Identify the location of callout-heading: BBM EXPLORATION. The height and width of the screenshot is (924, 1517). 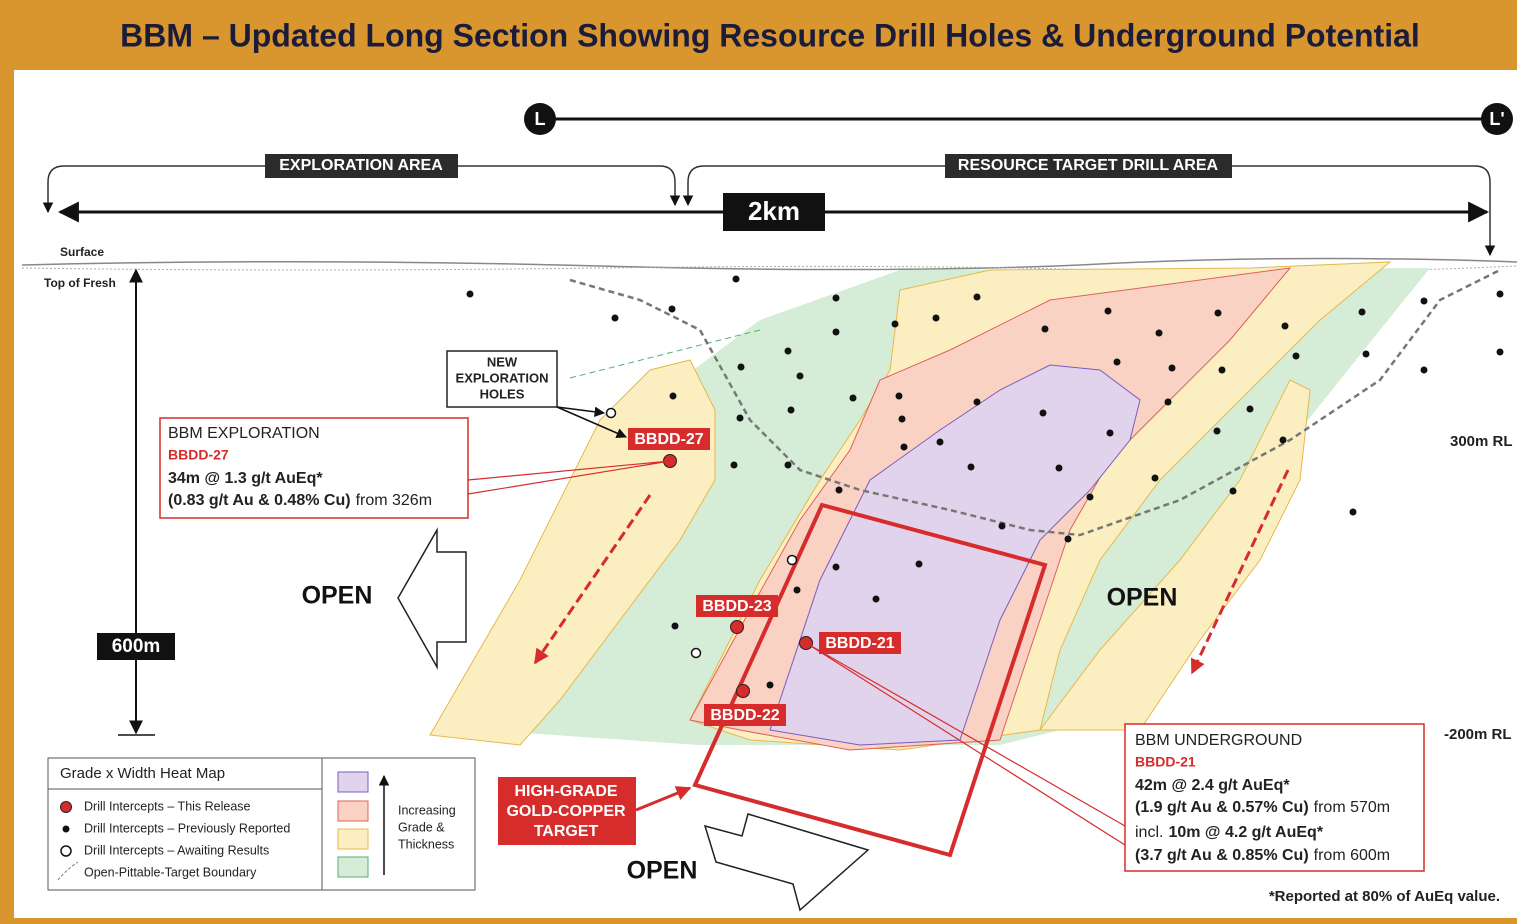
(244, 433).